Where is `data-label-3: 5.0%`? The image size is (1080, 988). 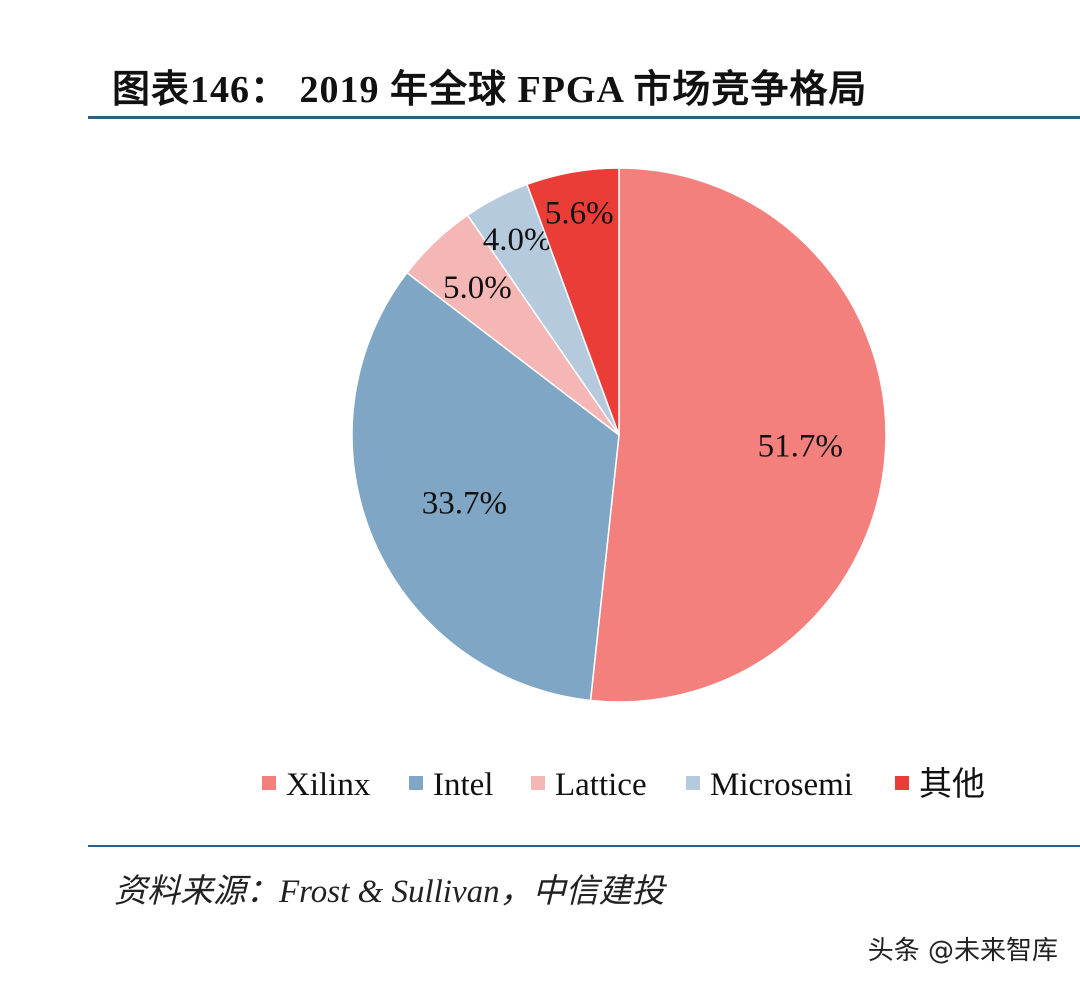
data-label-3: 5.0% is located at coordinates (477, 288).